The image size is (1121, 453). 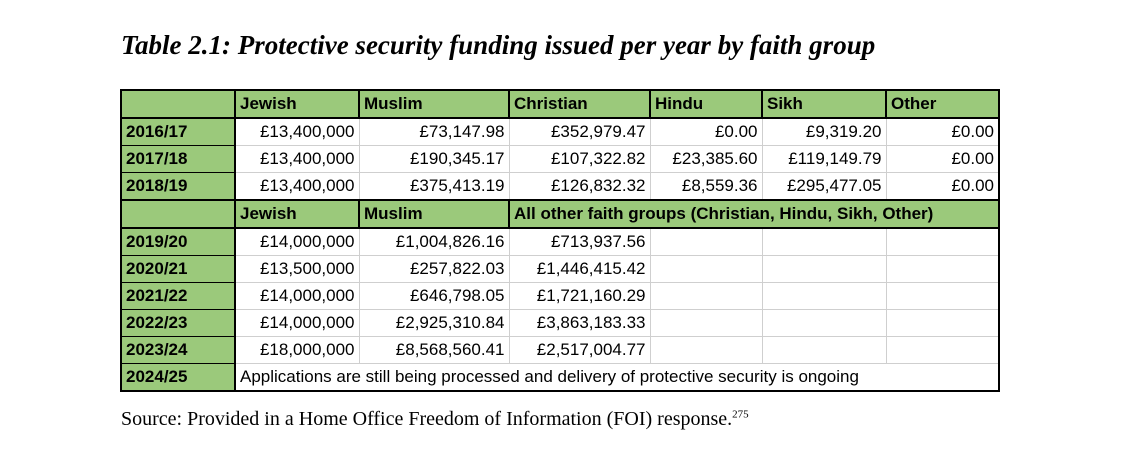 What do you see at coordinates (579, 186) in the screenshot?
I see `value-cell: £126,832.32` at bounding box center [579, 186].